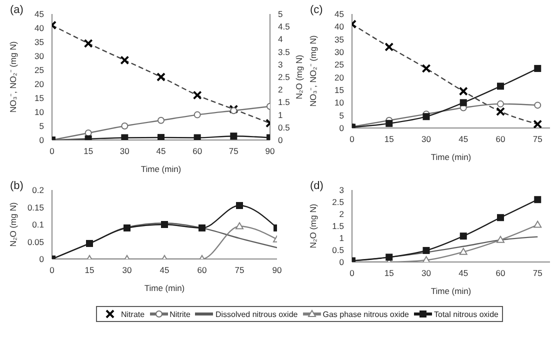  I want to click on chart-title: (c), so click(316, 10).